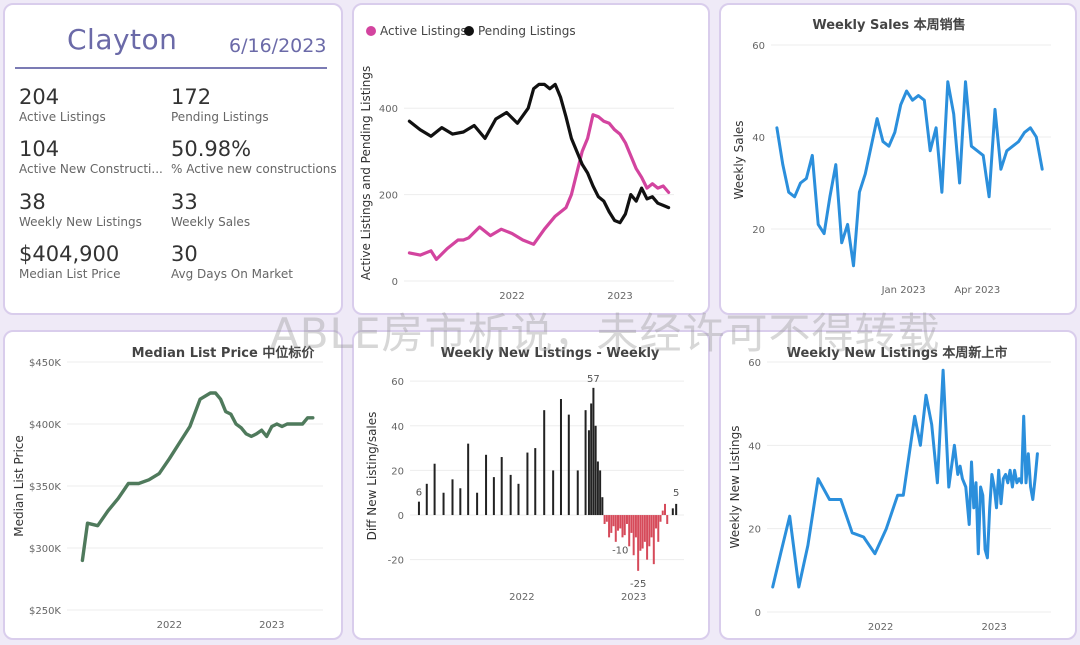  What do you see at coordinates (220, 117) in the screenshot?
I see `kpi-label: Pending Listings` at bounding box center [220, 117].